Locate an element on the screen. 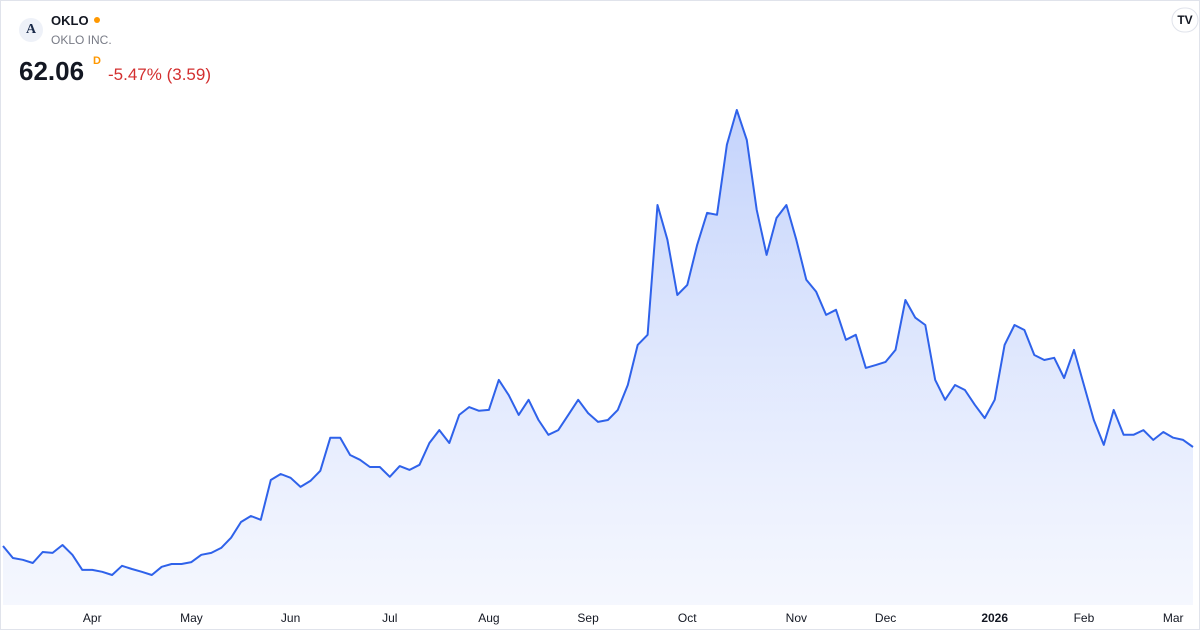  x-tick-label: May is located at coordinates (191, 618).